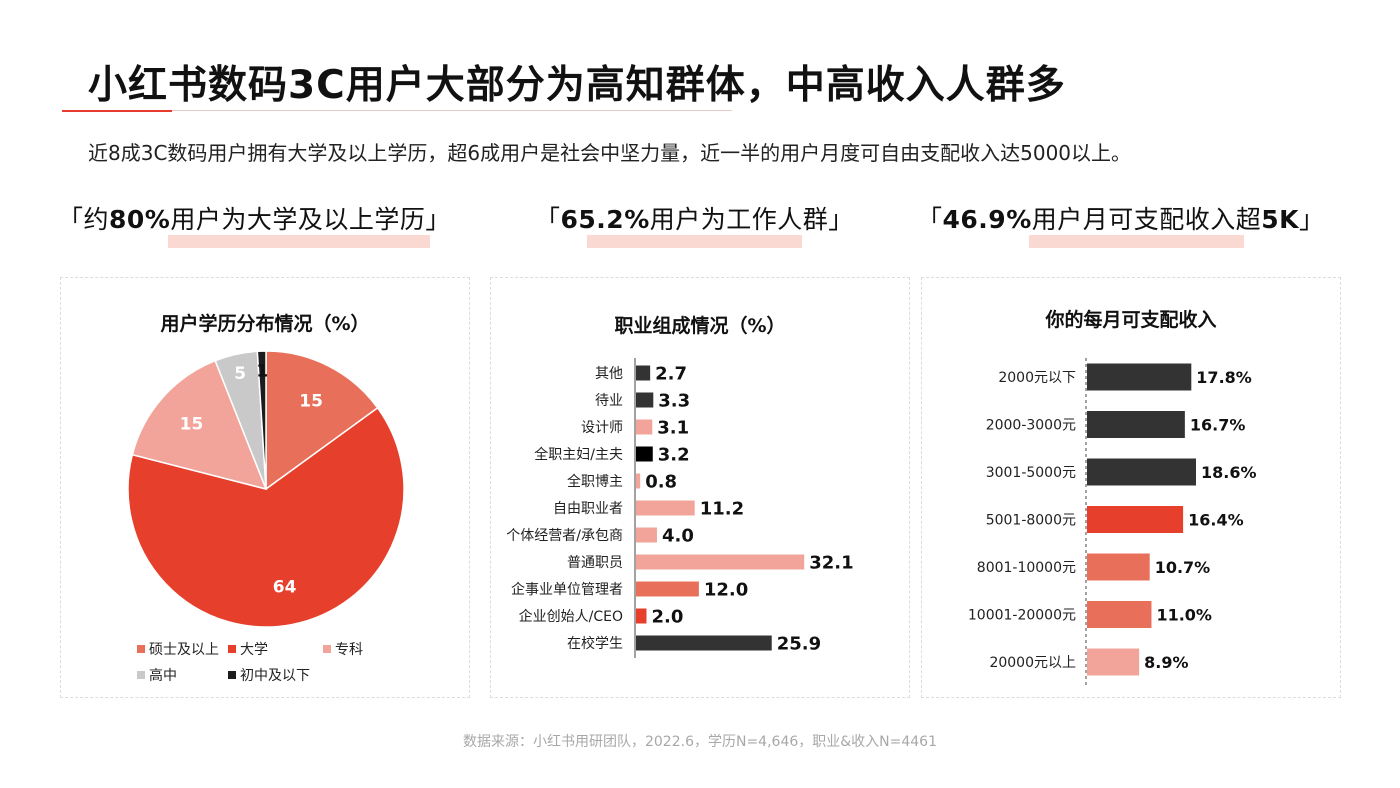  Describe the element at coordinates (265, 324) in the screenshot. I see `education-chart-title: 用户学历分布情况（%）` at that location.